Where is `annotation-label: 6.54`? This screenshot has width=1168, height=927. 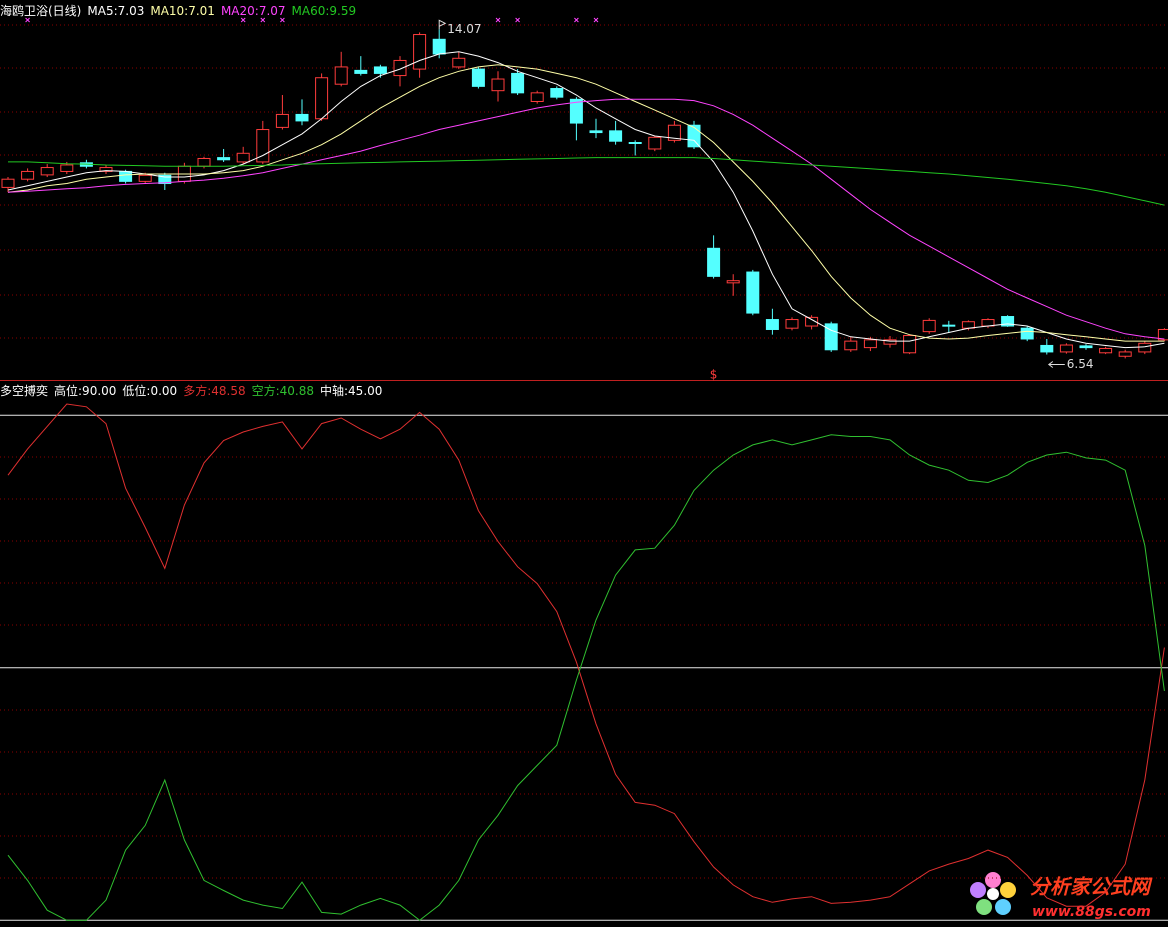 annotation-label: 6.54 is located at coordinates (1080, 364).